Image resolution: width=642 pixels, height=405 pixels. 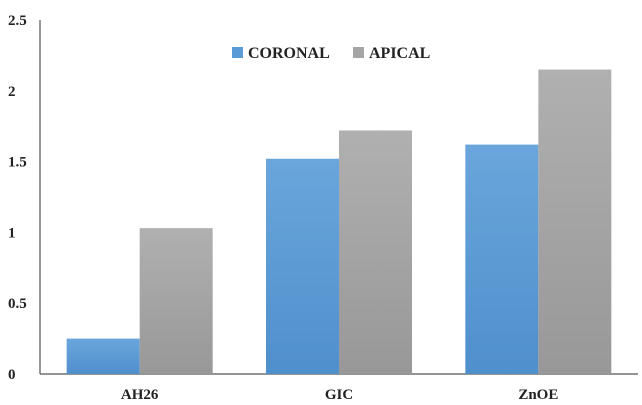 What do you see at coordinates (17, 163) in the screenshot?
I see `y-tick-label: 1.5` at bounding box center [17, 163].